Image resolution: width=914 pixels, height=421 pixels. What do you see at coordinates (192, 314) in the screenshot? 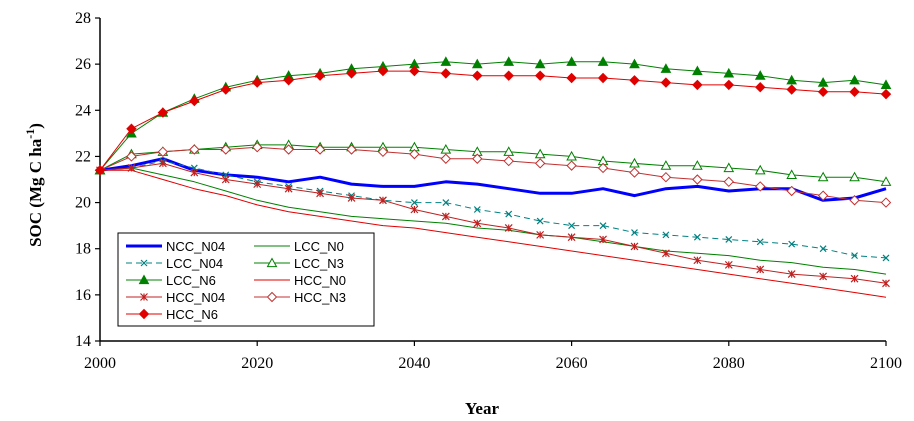
I see `legend-label: HCC_N6` at bounding box center [192, 314].